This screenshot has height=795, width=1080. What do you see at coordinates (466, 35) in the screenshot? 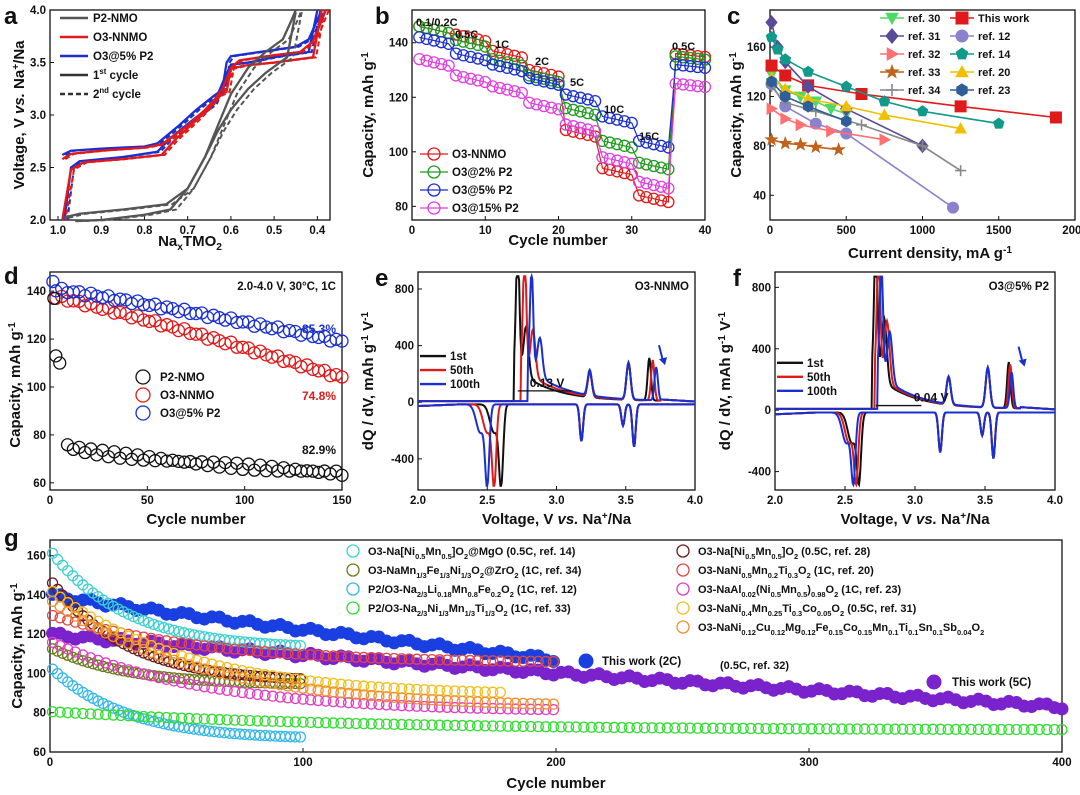
I see `rate-label: 0.5C` at bounding box center [466, 35].